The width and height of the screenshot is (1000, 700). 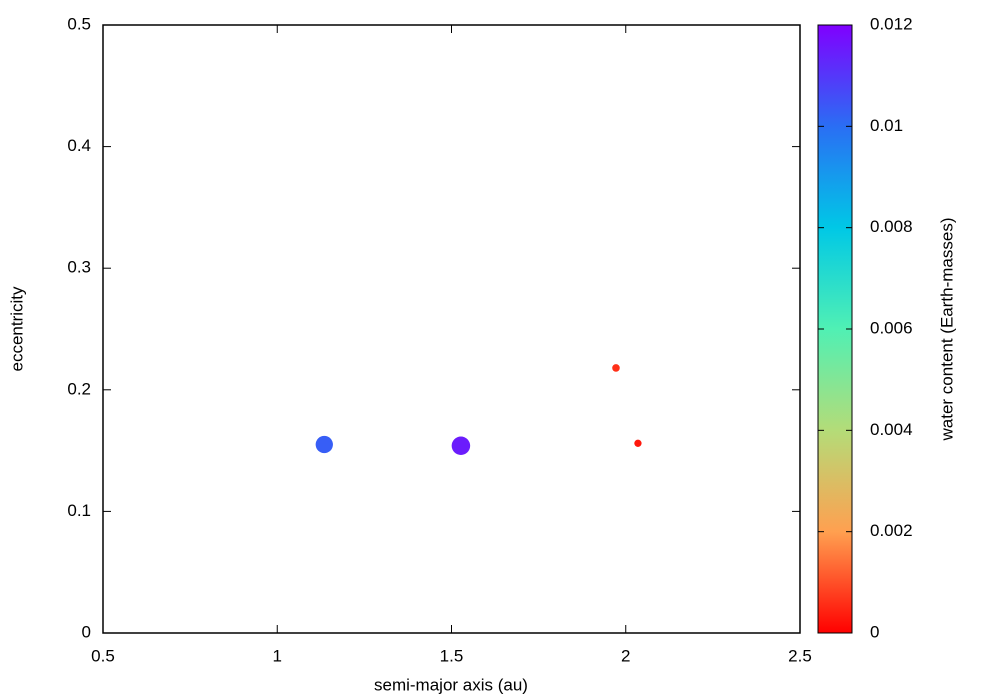 I want to click on colorbar-tick-label: 0, so click(x=874, y=631).